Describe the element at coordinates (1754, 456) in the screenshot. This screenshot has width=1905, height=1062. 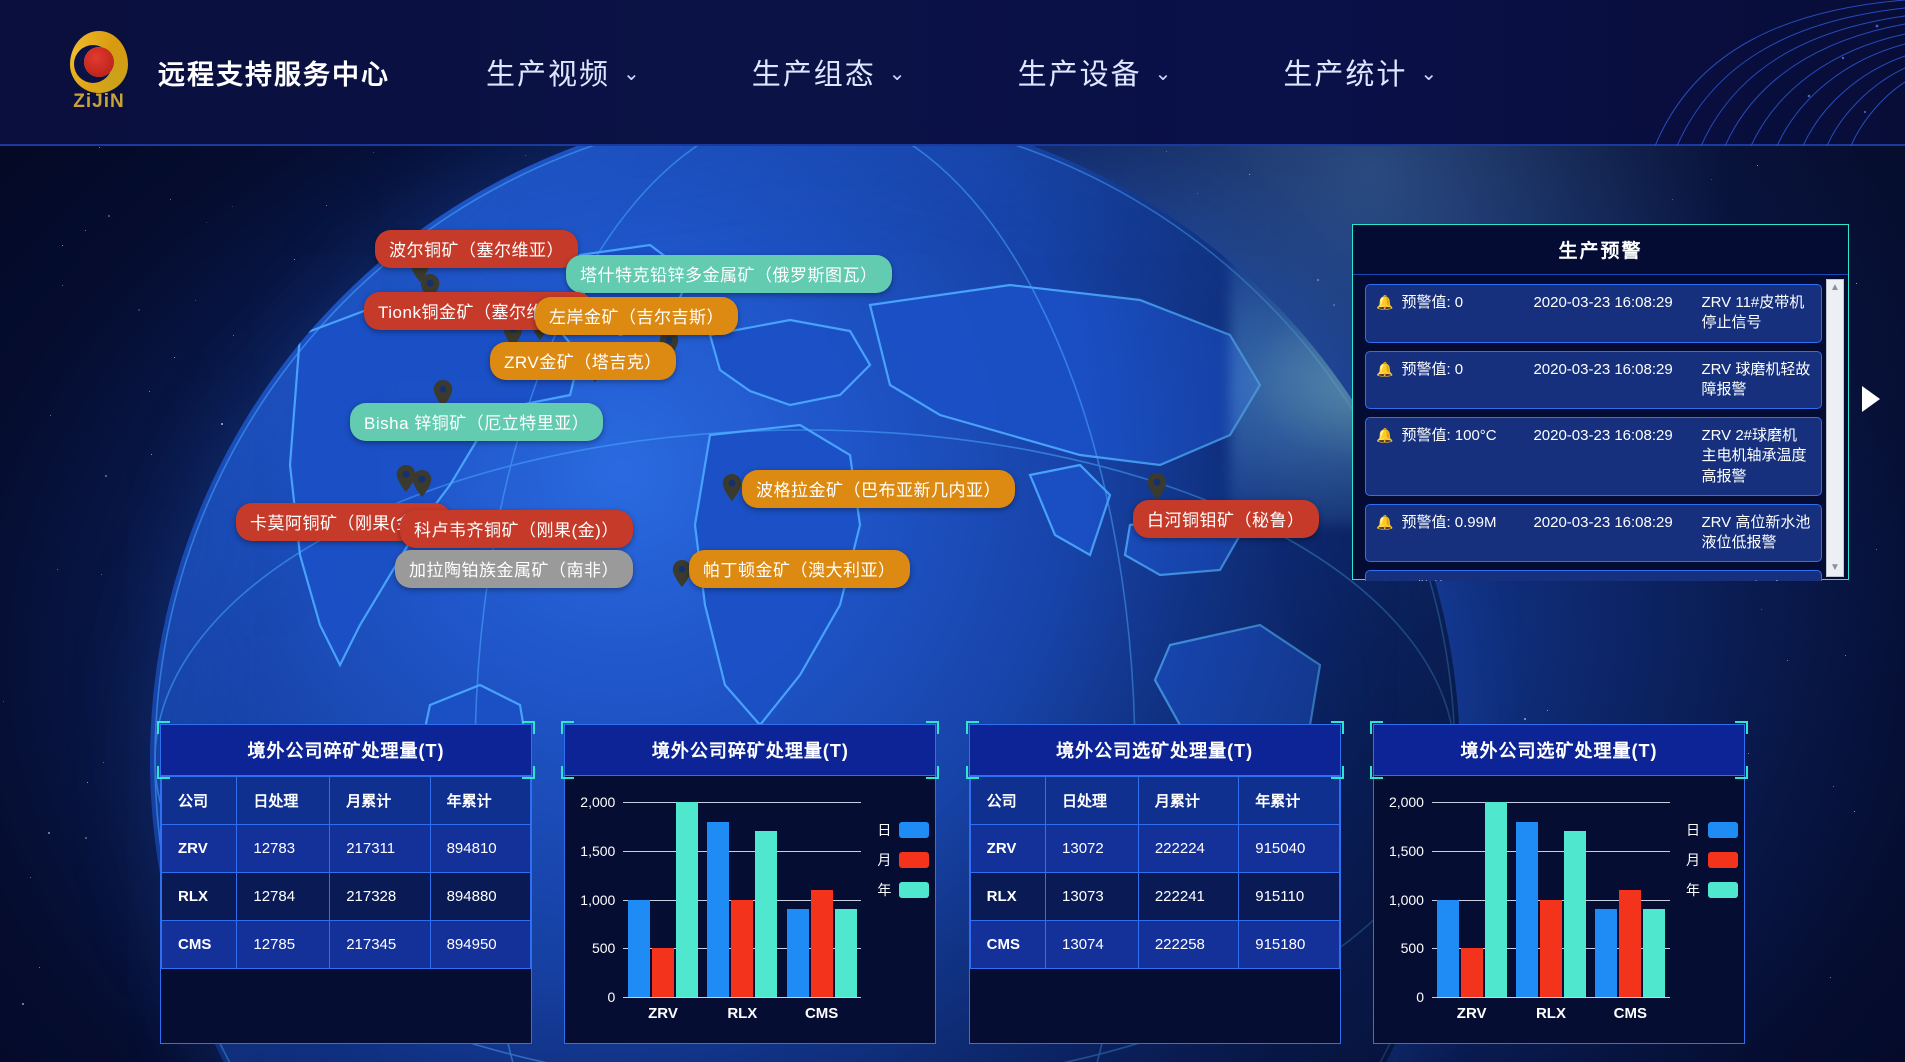
I see `alert-message: ZRV 2#球磨机主电机轴承温度高报警` at that location.